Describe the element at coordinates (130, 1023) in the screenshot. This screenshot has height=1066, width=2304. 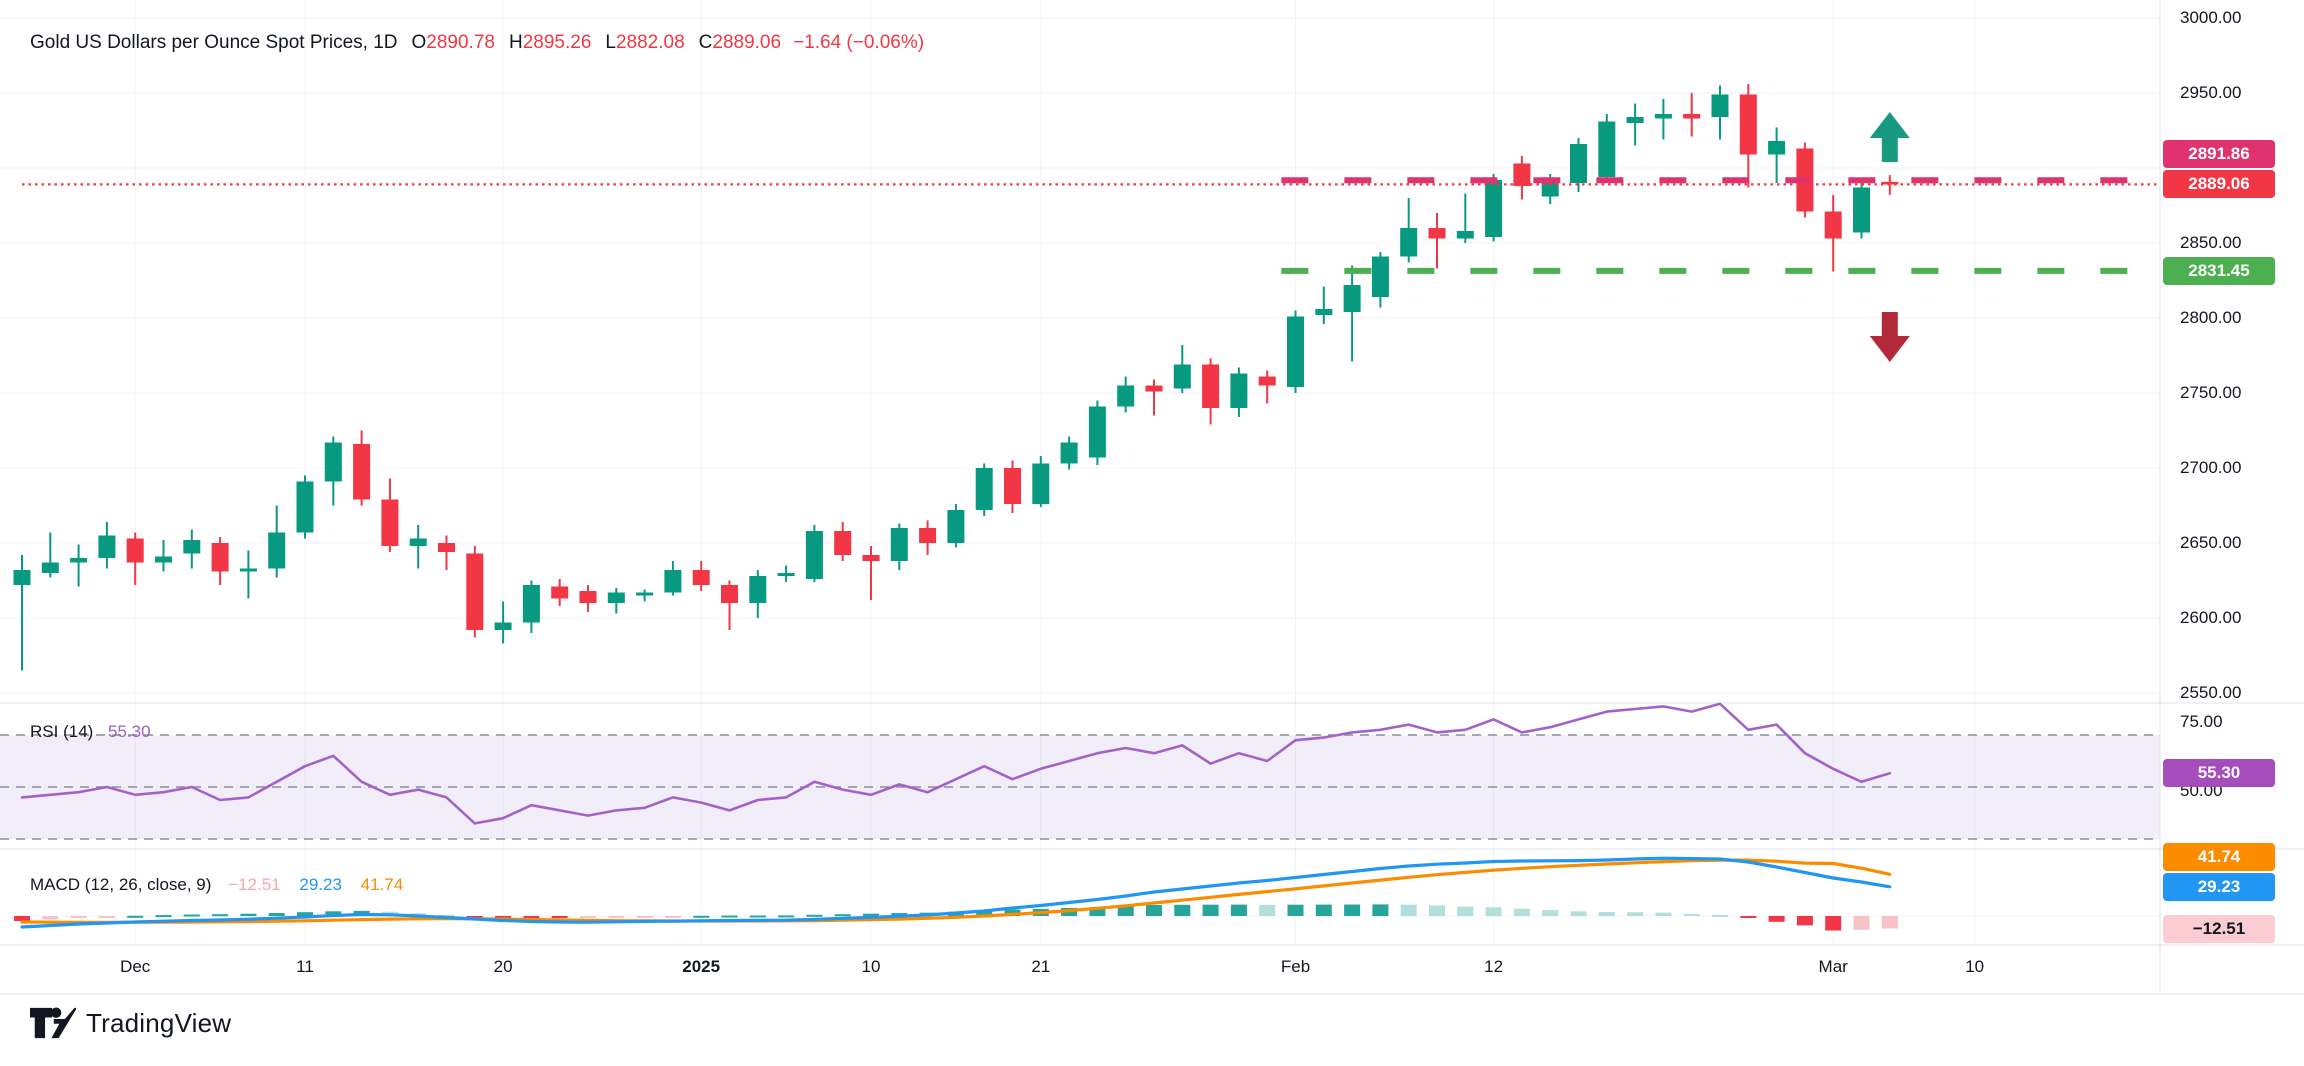
I see `tradingview-logo: TradingView` at that location.